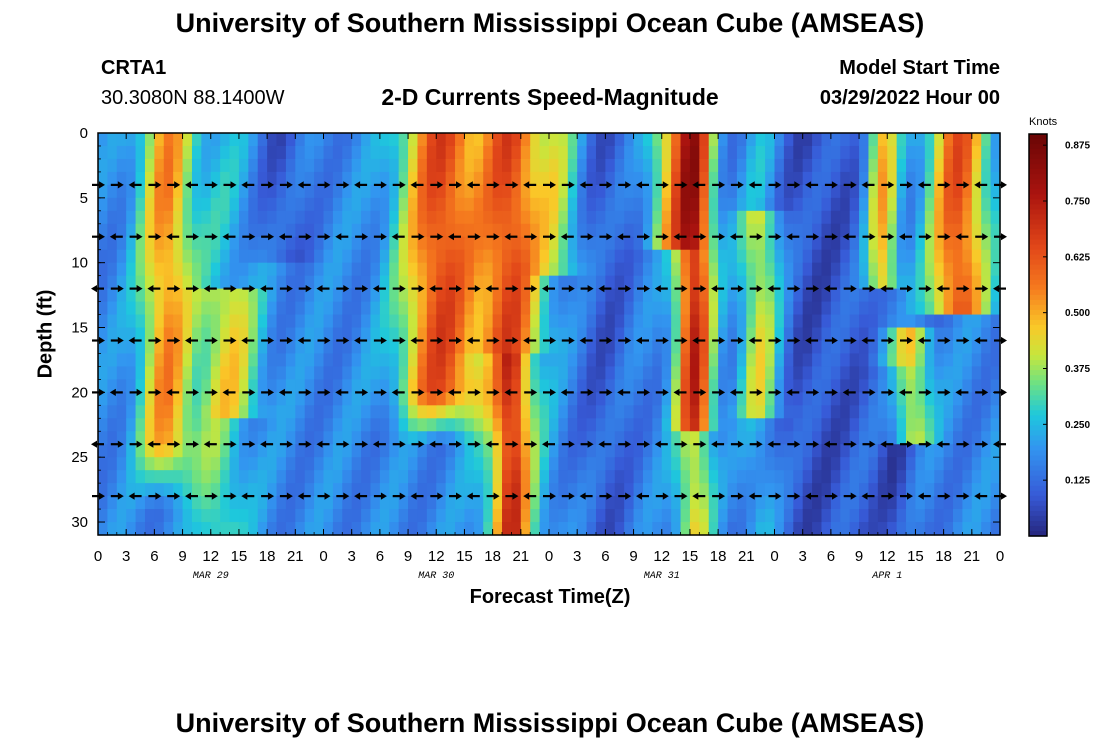 This screenshot has width=1100, height=750. Describe the element at coordinates (436, 576) in the screenshot. I see `day-label: MAR 30` at that location.